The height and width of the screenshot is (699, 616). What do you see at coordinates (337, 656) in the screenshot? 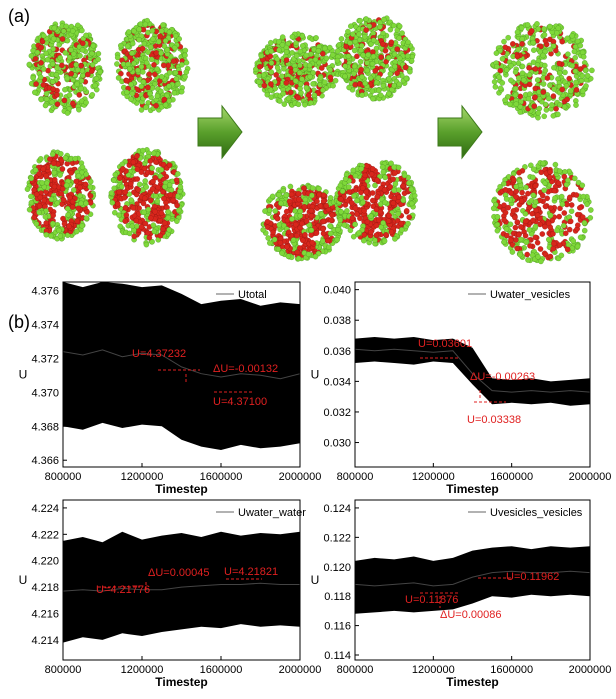
I see `y-tick-label: 0.114` at bounding box center [337, 656].